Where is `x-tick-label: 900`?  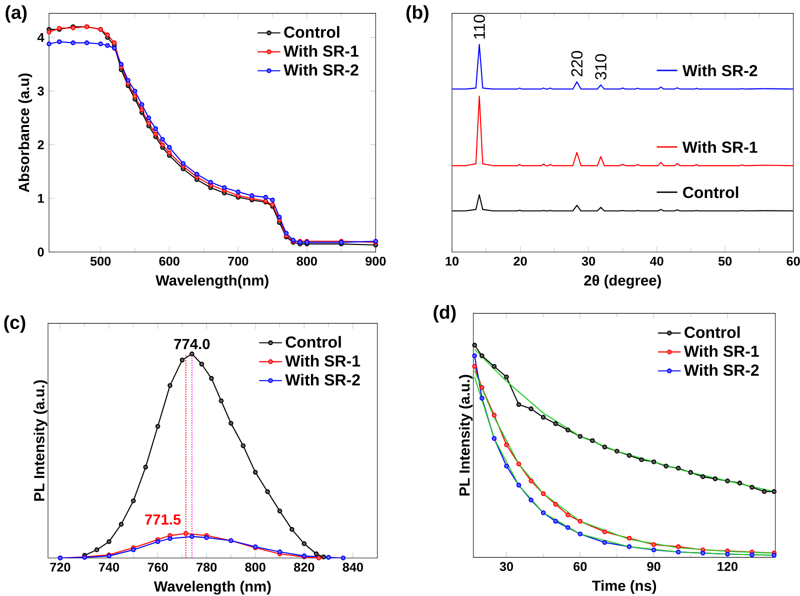
x-tick-label: 900 is located at coordinates (376, 261).